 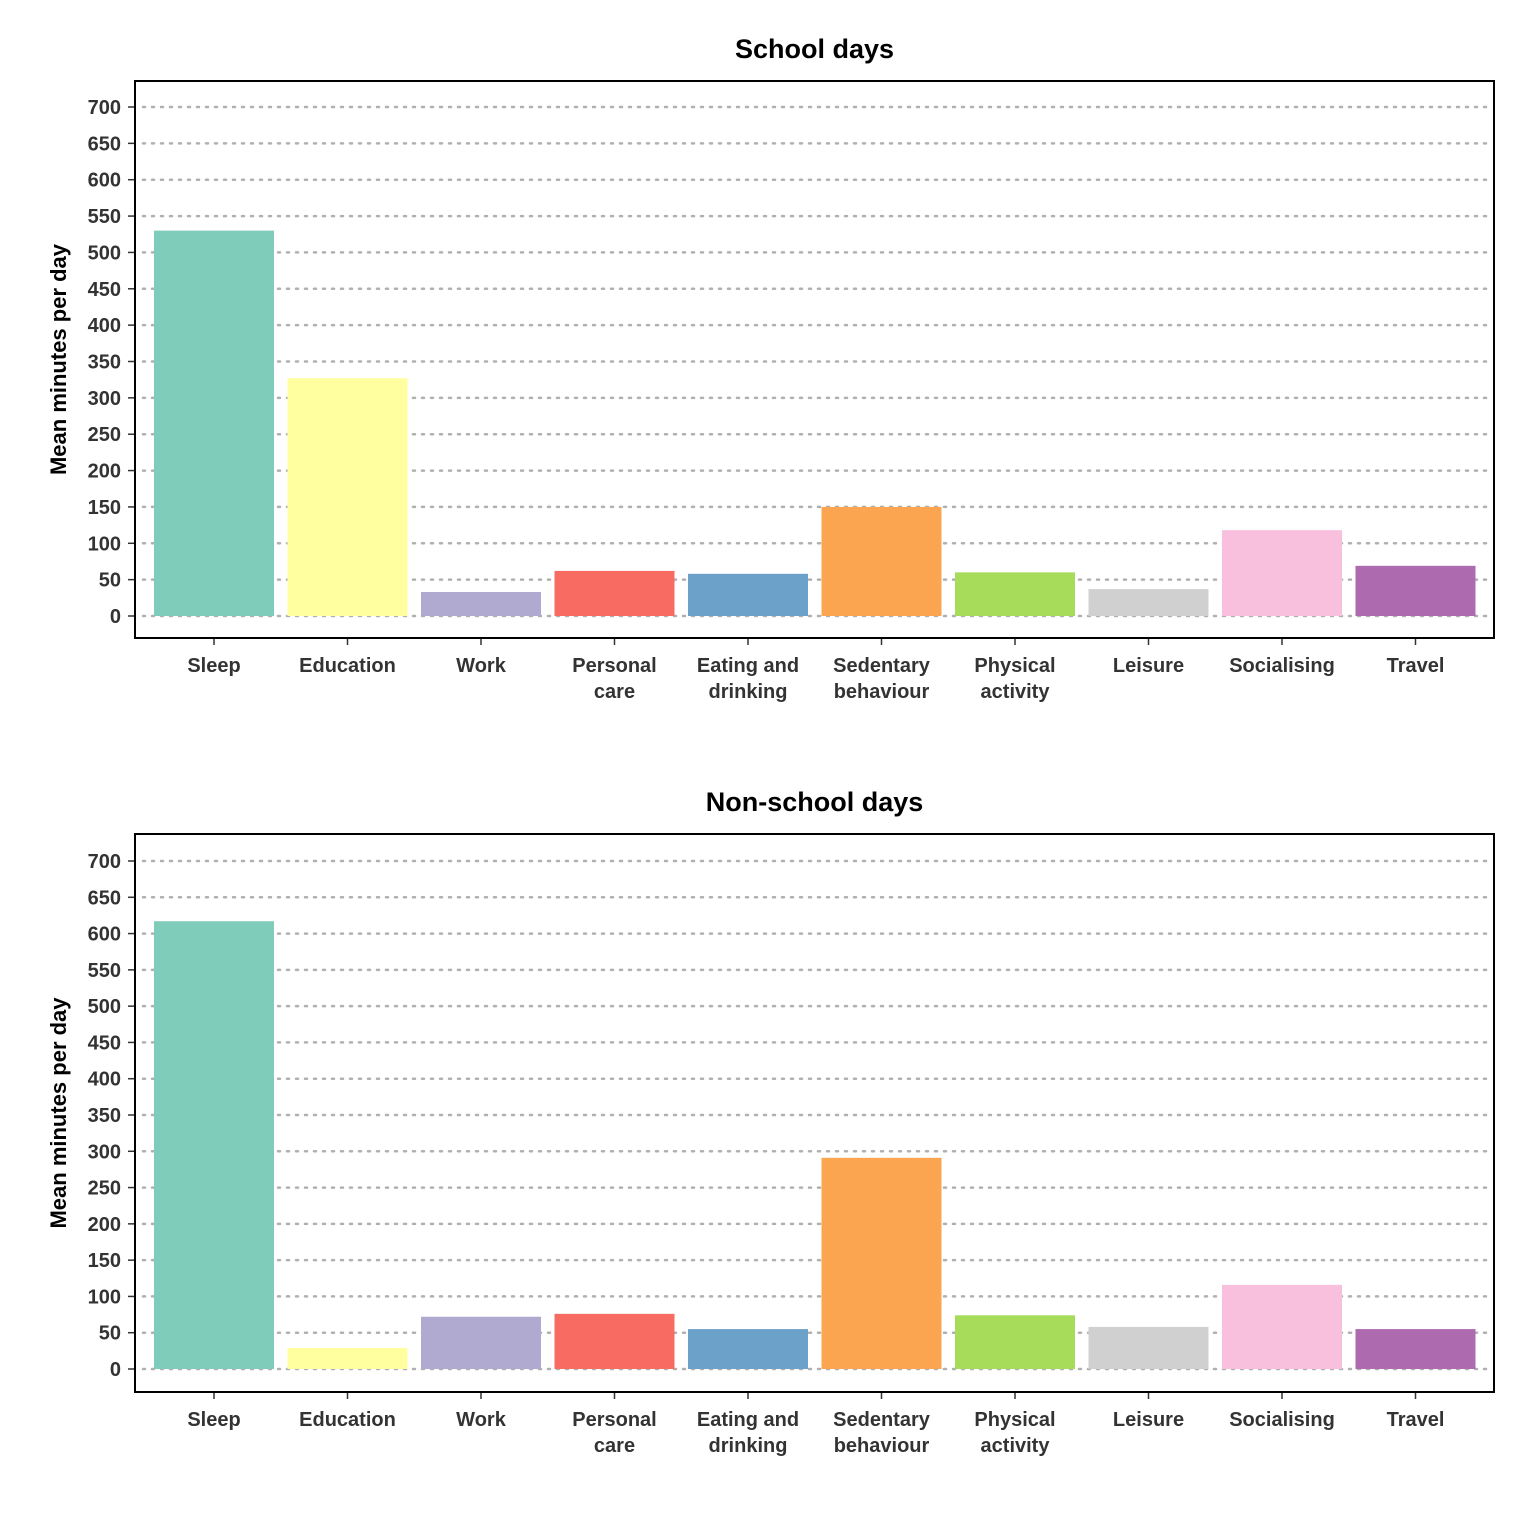 I want to click on chart-title: School days, so click(x=814, y=49).